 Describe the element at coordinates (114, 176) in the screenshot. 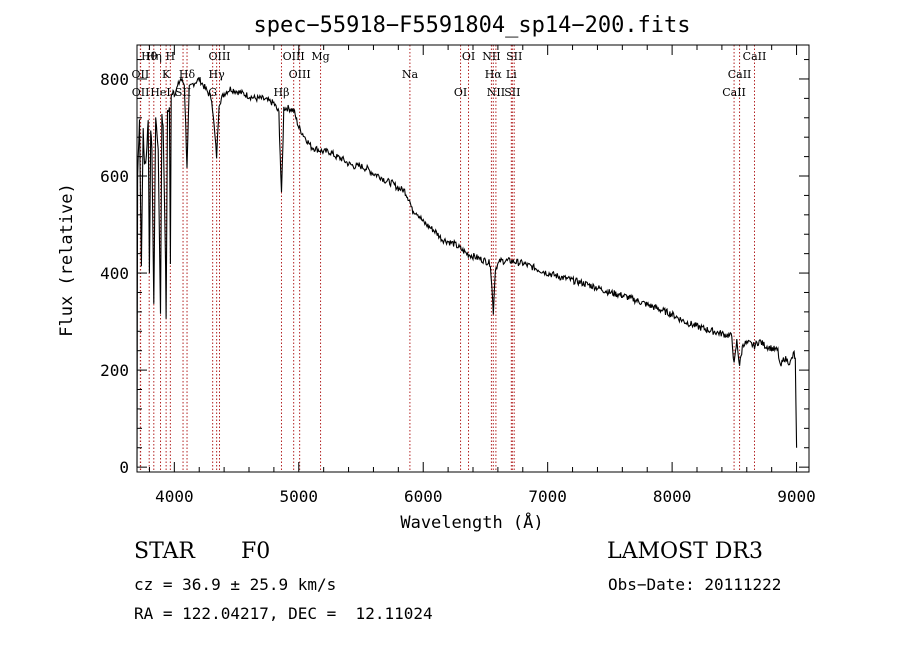

I see `y-tick-label: 600` at that location.